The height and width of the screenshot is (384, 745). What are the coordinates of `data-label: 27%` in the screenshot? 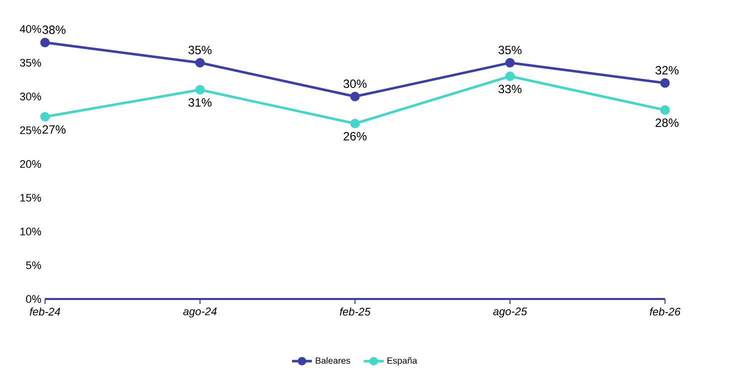 It's located at (54, 129).